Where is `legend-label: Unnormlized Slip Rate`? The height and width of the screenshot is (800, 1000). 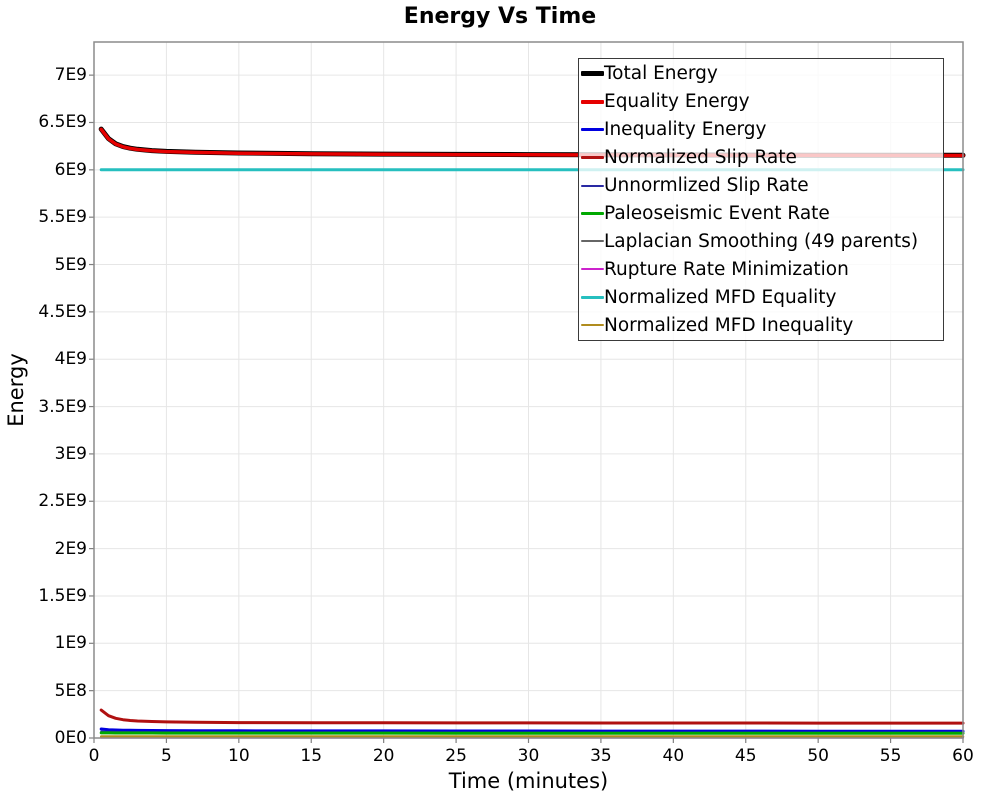 legend-label: Unnormlized Slip Rate is located at coordinates (706, 186).